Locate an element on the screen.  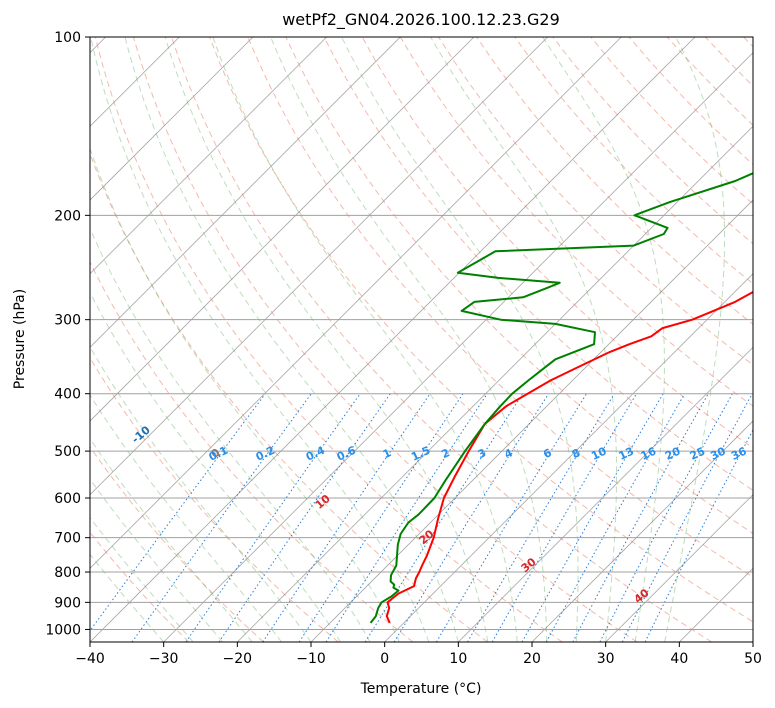
mixing-ratio-label: 36 is located at coordinates (739, 453).